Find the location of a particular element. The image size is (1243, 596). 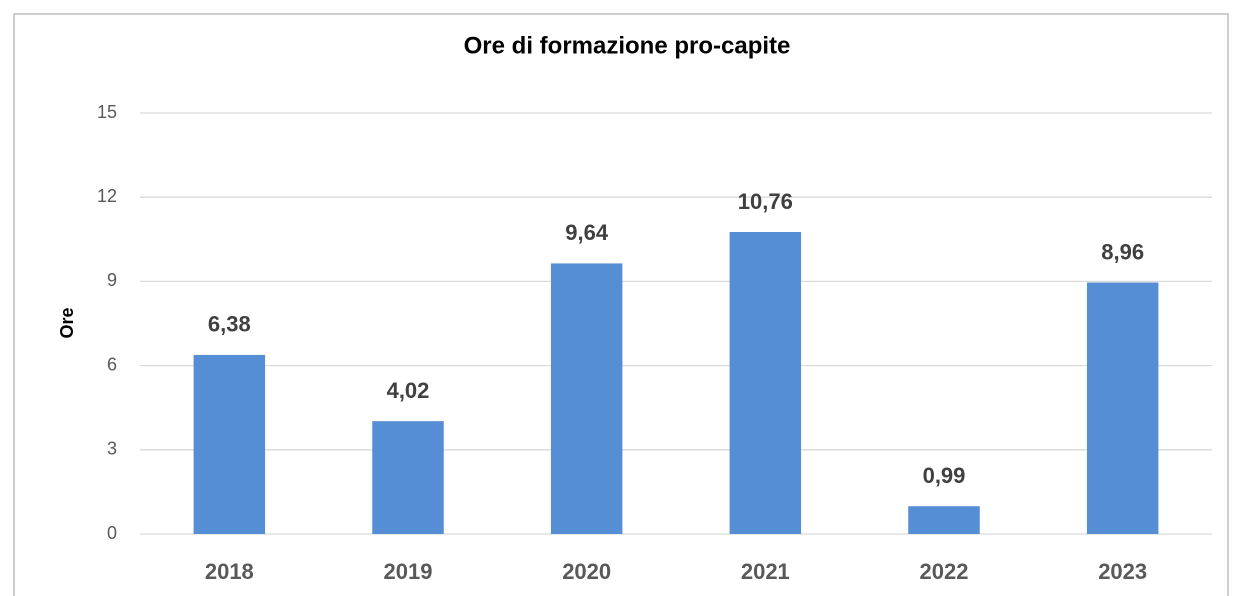

y-tick-label: 9 is located at coordinates (112, 280).